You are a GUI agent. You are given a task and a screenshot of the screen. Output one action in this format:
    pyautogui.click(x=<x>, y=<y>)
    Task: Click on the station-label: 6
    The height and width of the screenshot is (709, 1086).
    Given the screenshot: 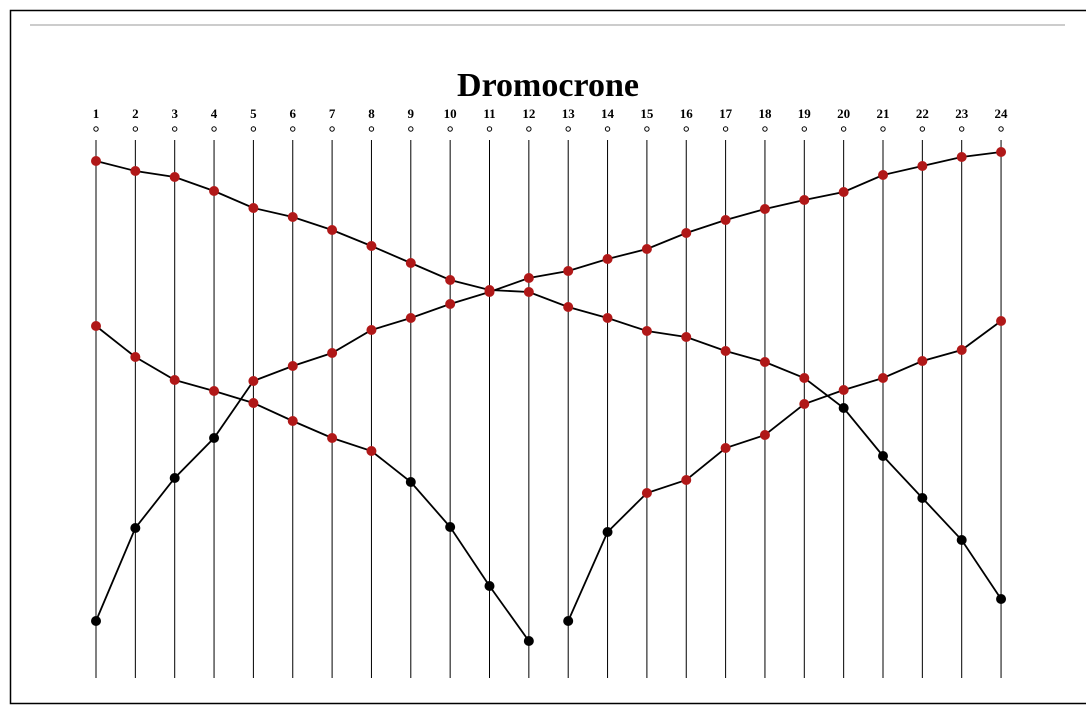 What is the action you would take?
    pyautogui.click(x=293, y=113)
    